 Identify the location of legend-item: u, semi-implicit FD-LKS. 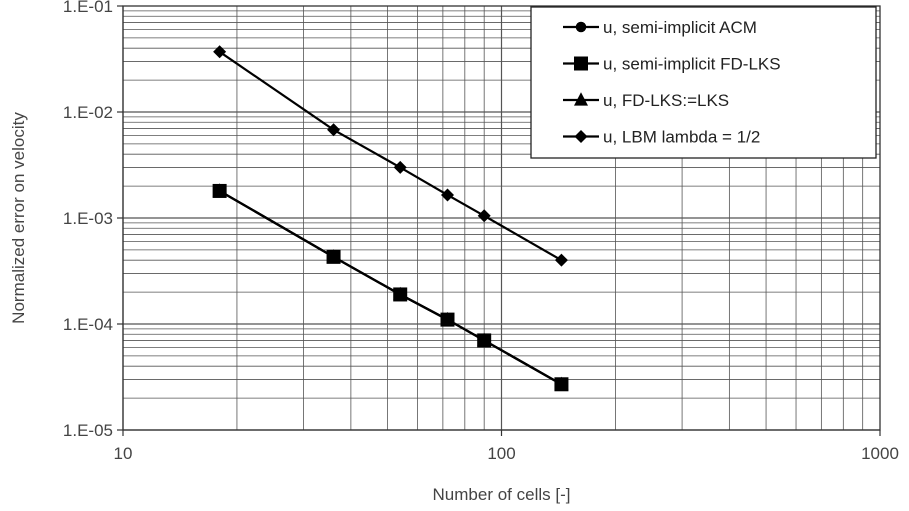
(672, 64).